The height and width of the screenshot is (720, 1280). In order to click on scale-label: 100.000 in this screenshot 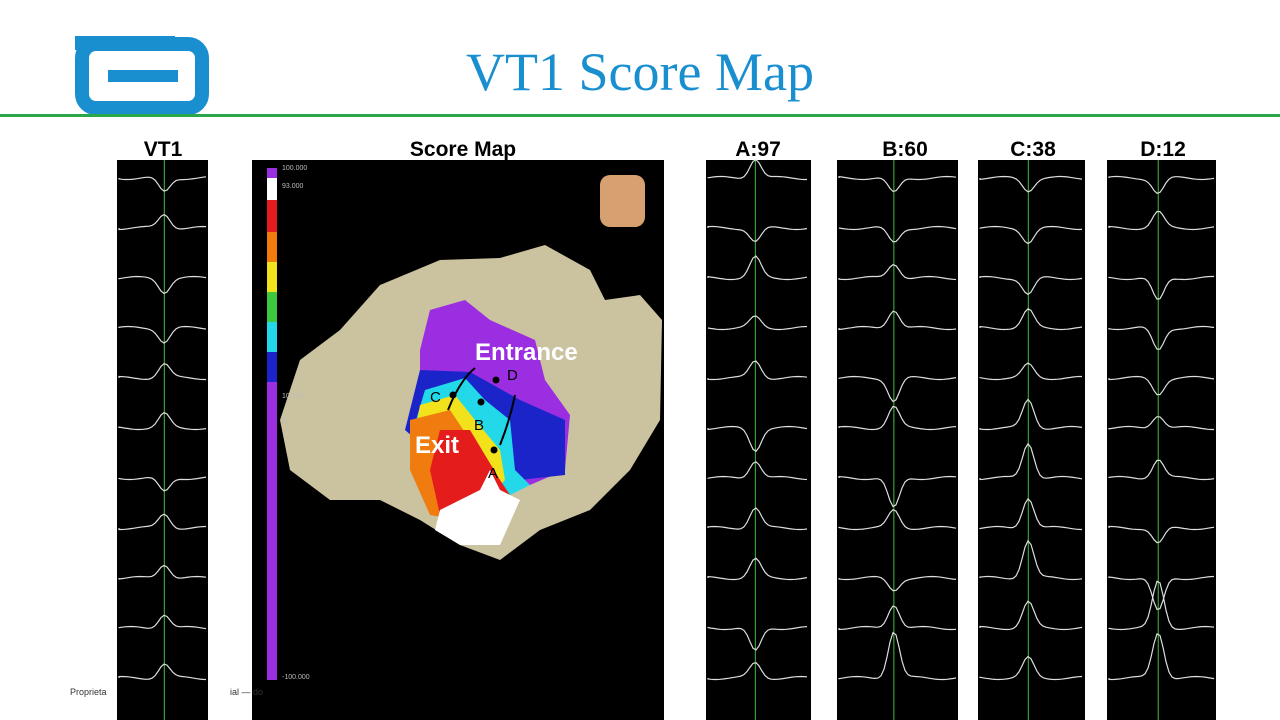, I will do `click(294, 168)`.